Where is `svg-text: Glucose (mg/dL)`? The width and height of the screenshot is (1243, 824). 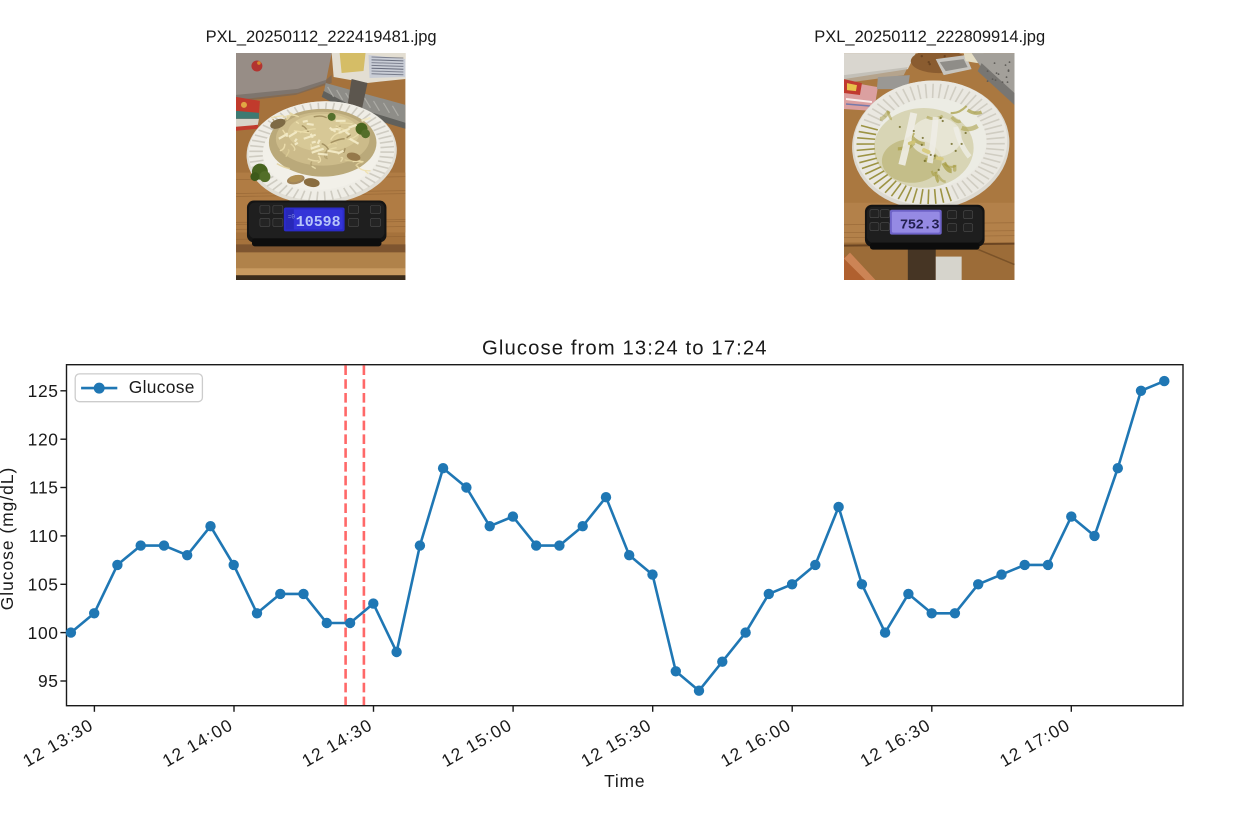
svg-text: Glucose (mg/dL) is located at coordinates (8, 539).